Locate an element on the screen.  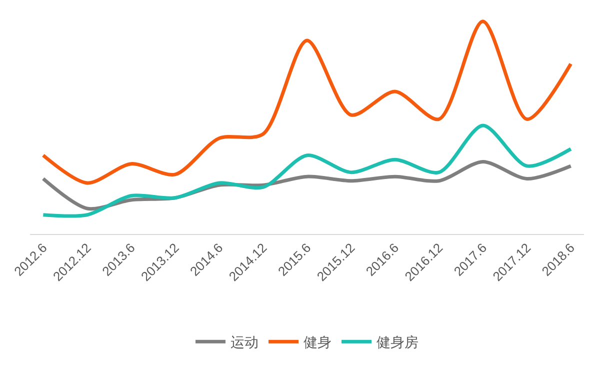
legend-label: 健身房 is located at coordinates (397, 343).